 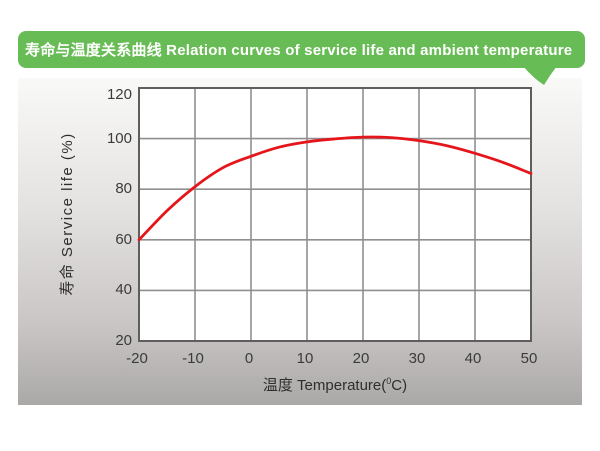 What do you see at coordinates (389, 381) in the screenshot?
I see `degree-symbol: 0` at bounding box center [389, 381].